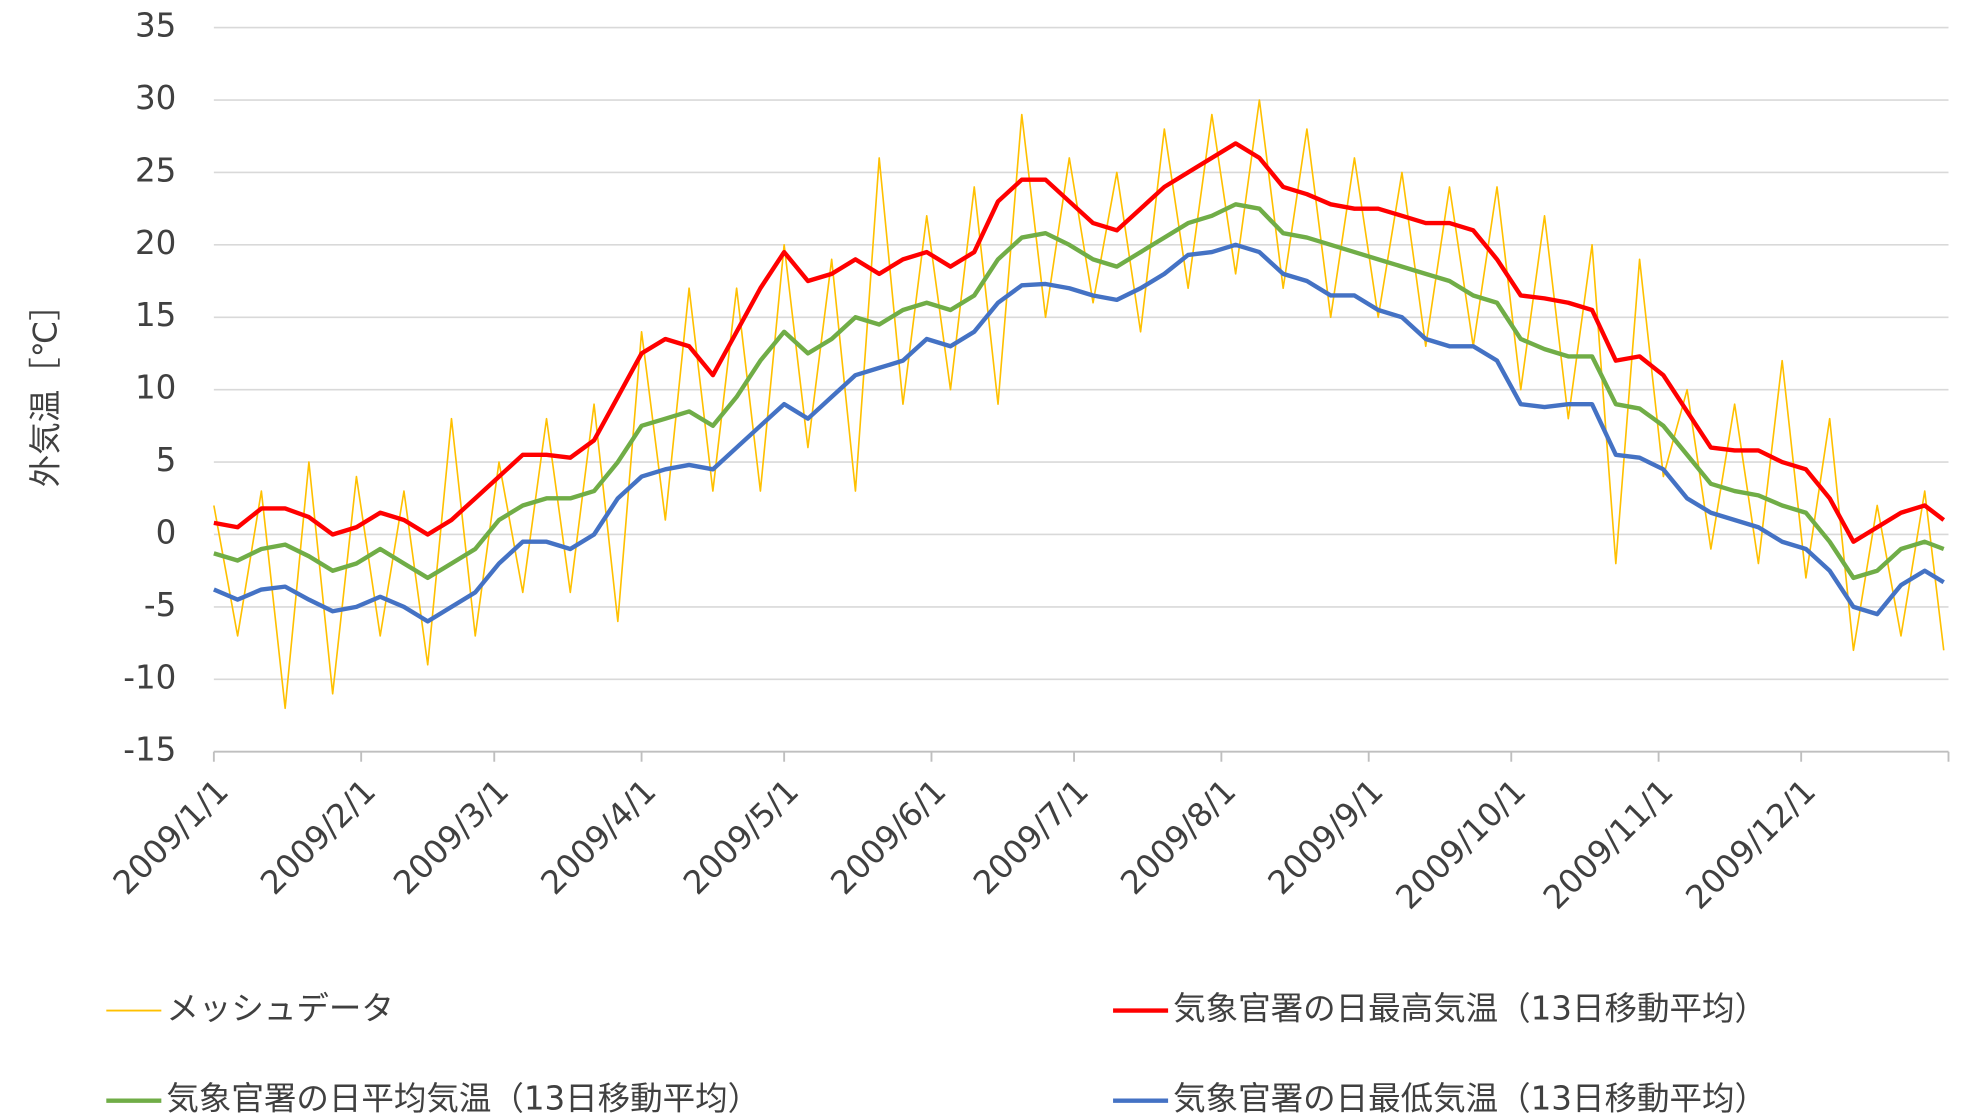  What do you see at coordinates (155, 315) in the screenshot?
I see `y-tick-label: 15` at bounding box center [155, 315].